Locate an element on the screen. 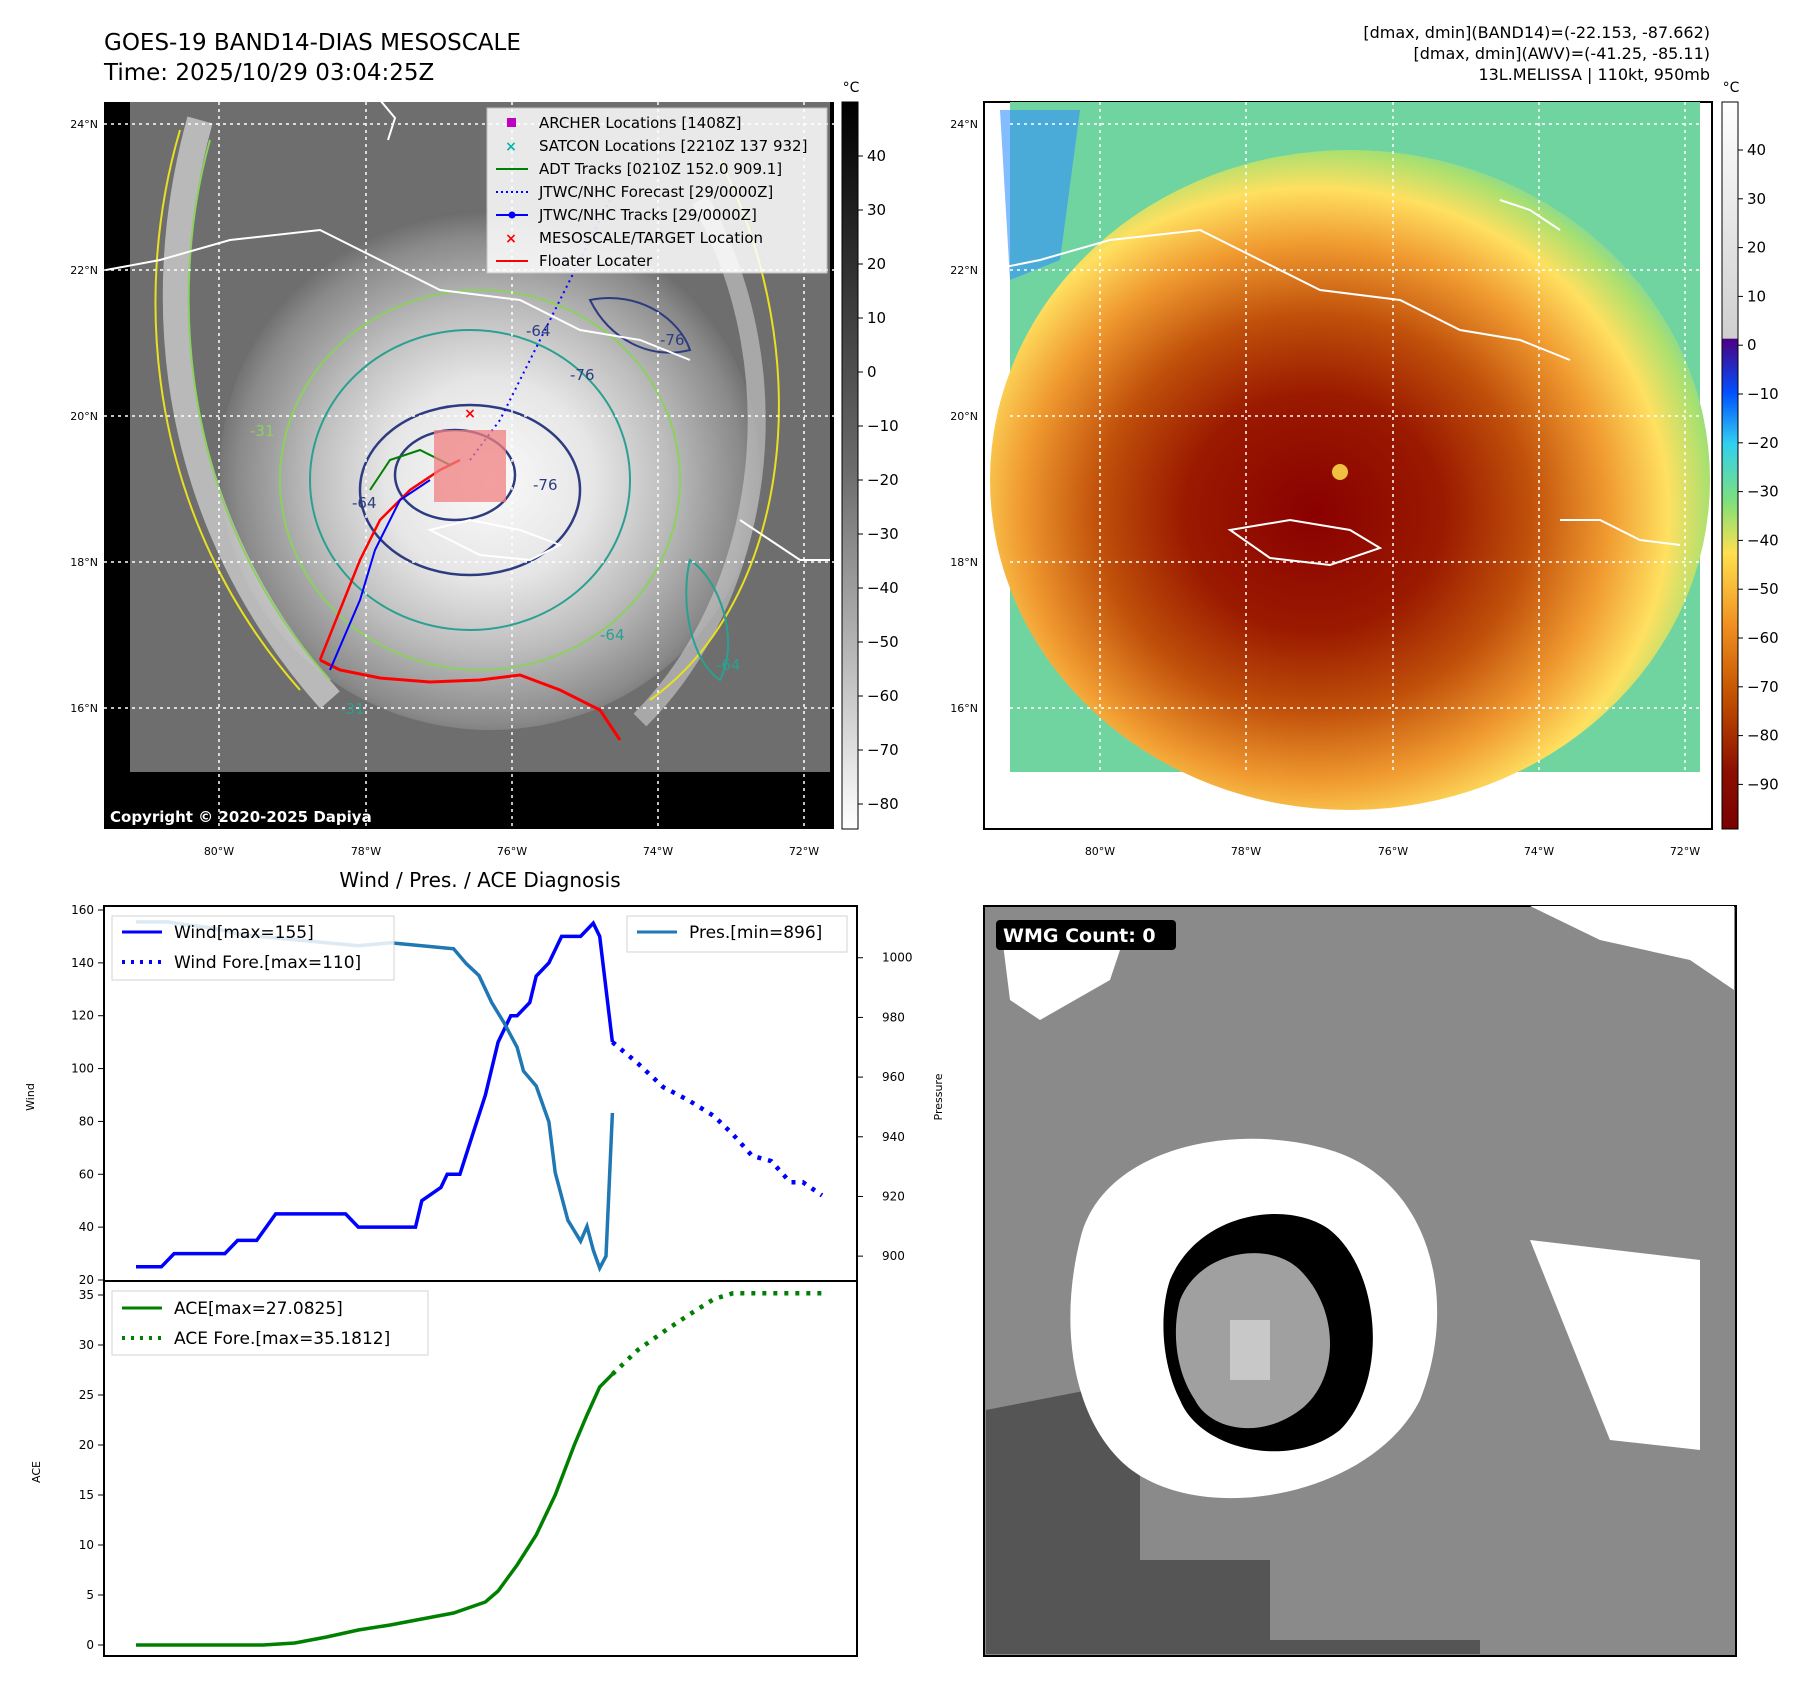 The image size is (1797, 1690). contour-cell-ne is located at coordinates (640, 325).